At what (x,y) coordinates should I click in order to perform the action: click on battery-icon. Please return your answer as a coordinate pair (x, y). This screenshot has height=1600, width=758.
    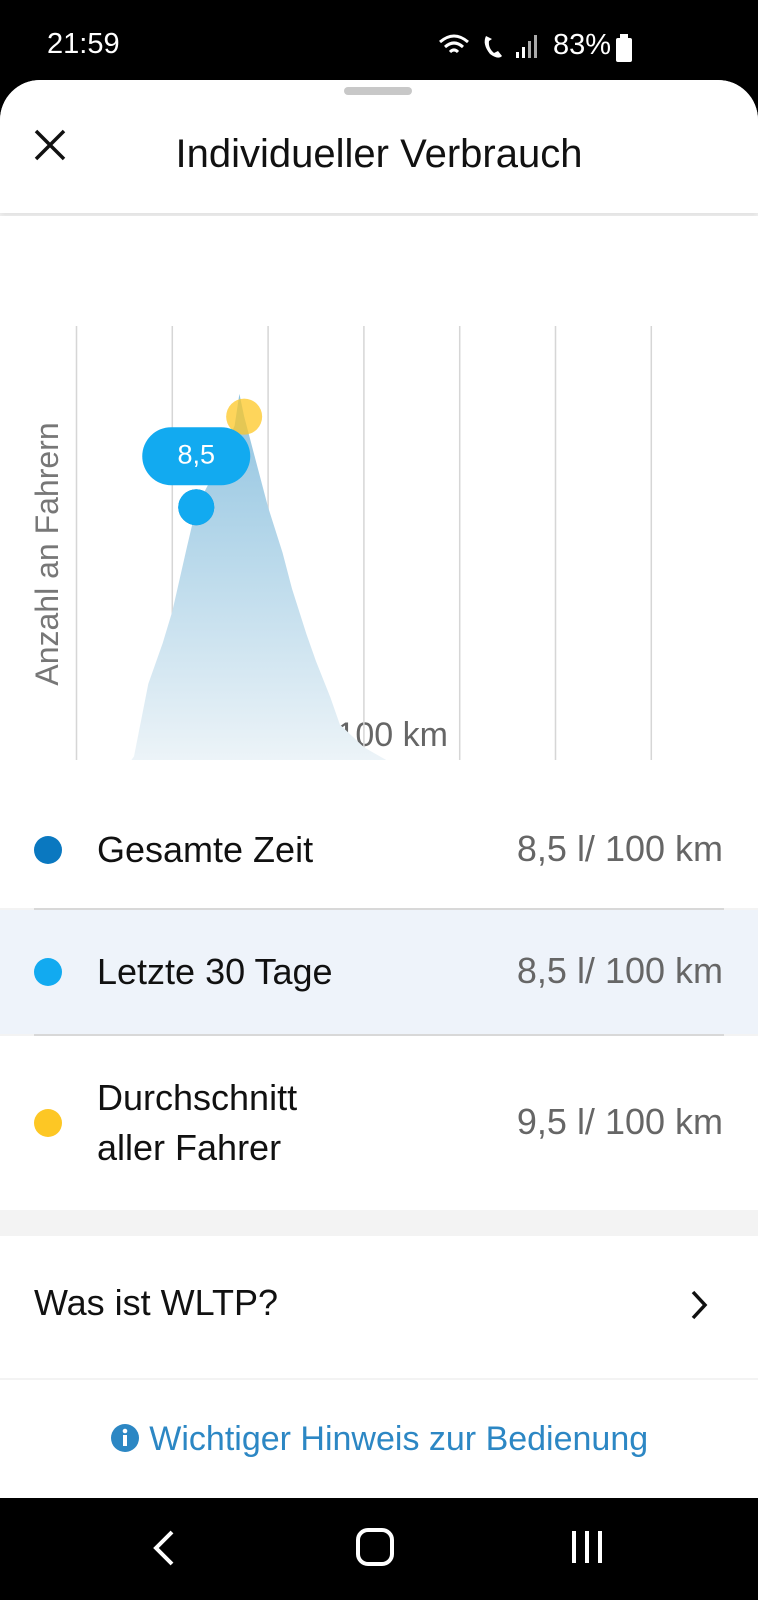
    Looking at the image, I should click on (624, 48).